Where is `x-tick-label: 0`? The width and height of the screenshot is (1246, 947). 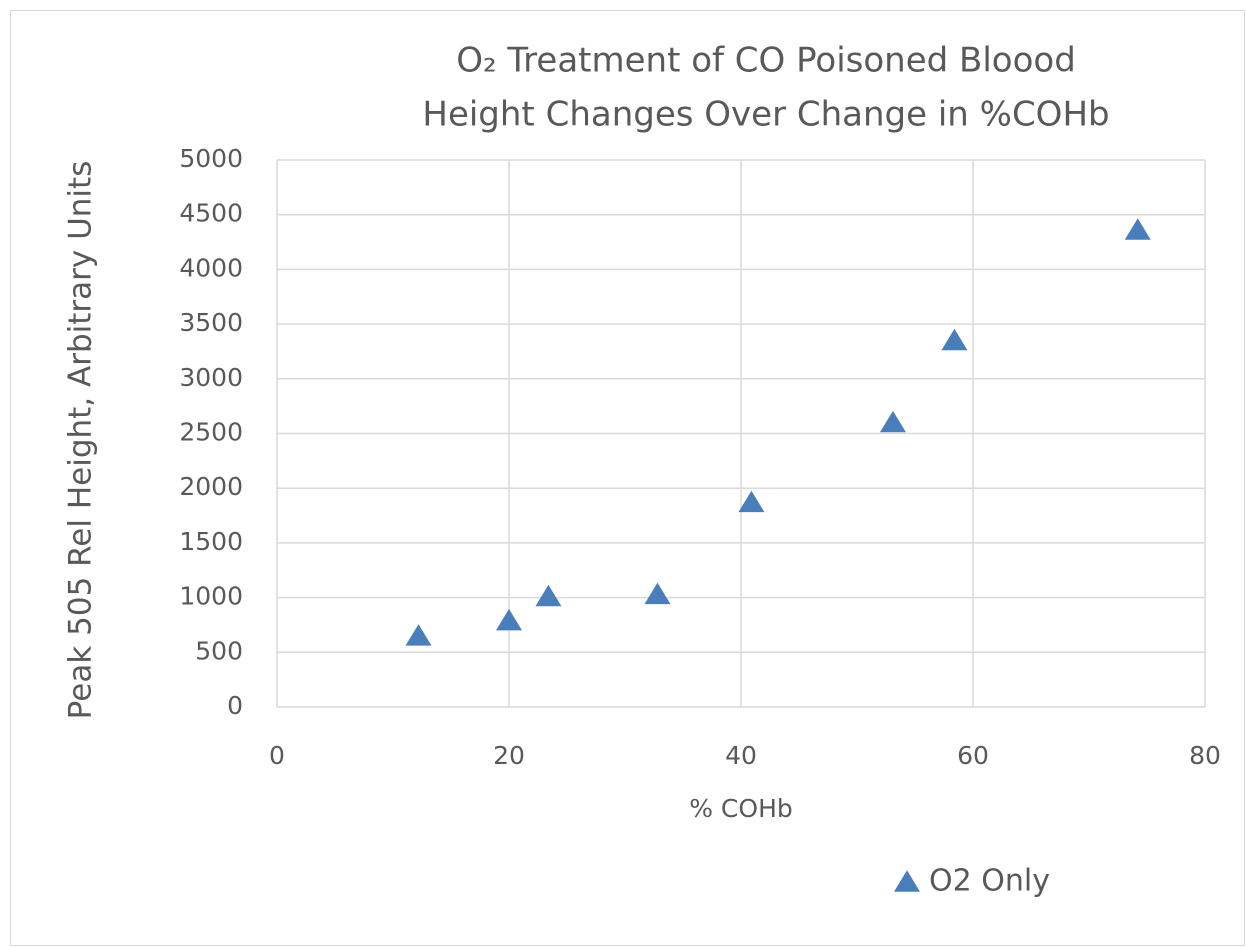
x-tick-label: 0 is located at coordinates (277, 755).